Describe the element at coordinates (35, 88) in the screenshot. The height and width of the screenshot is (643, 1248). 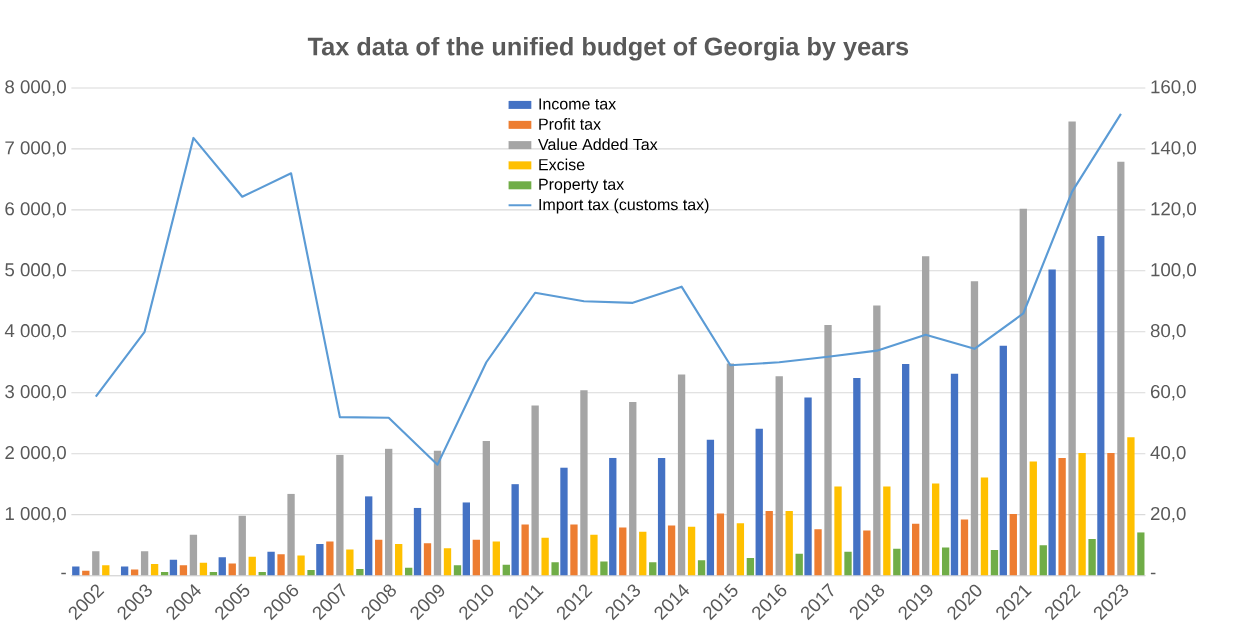
I see `y-tick-label: 8 000,0` at that location.